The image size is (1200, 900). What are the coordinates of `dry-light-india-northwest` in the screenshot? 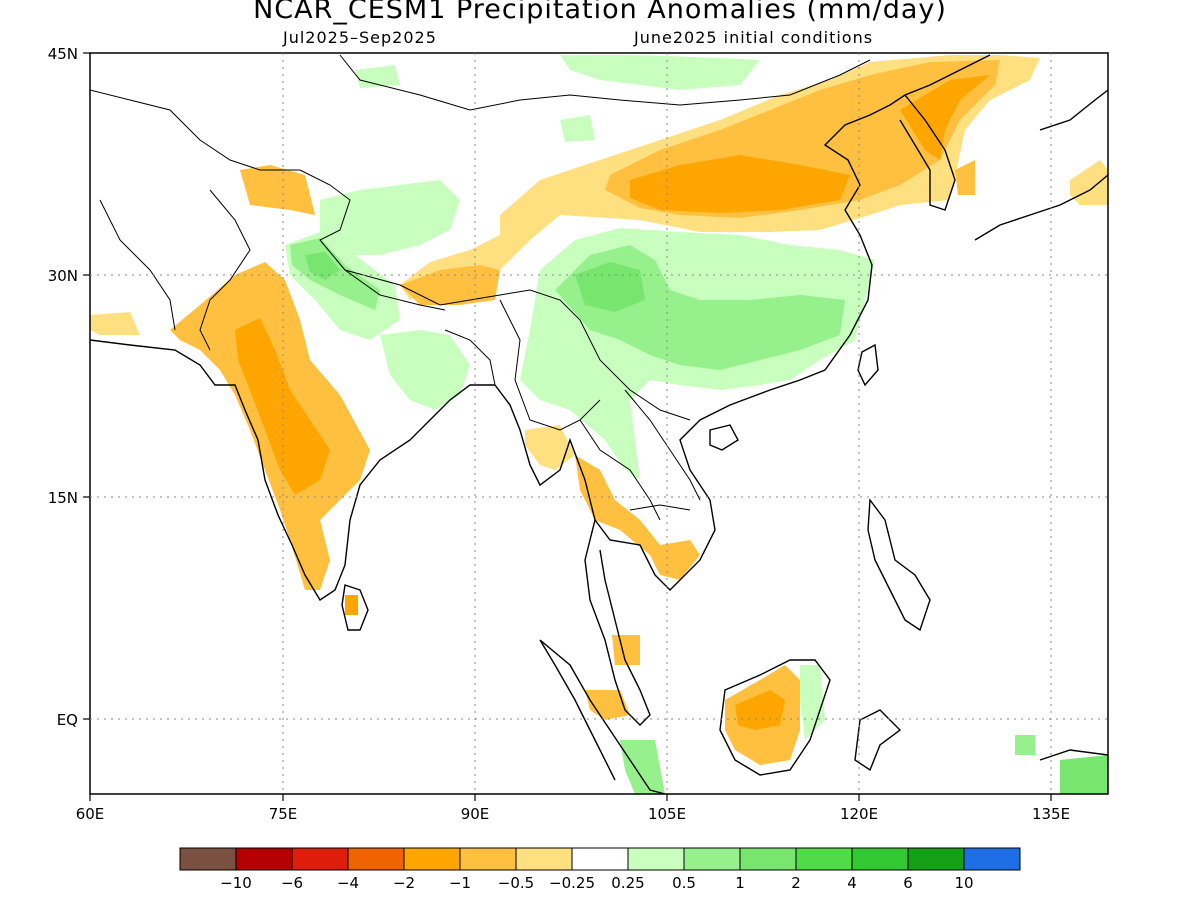 It's located at (115, 323).